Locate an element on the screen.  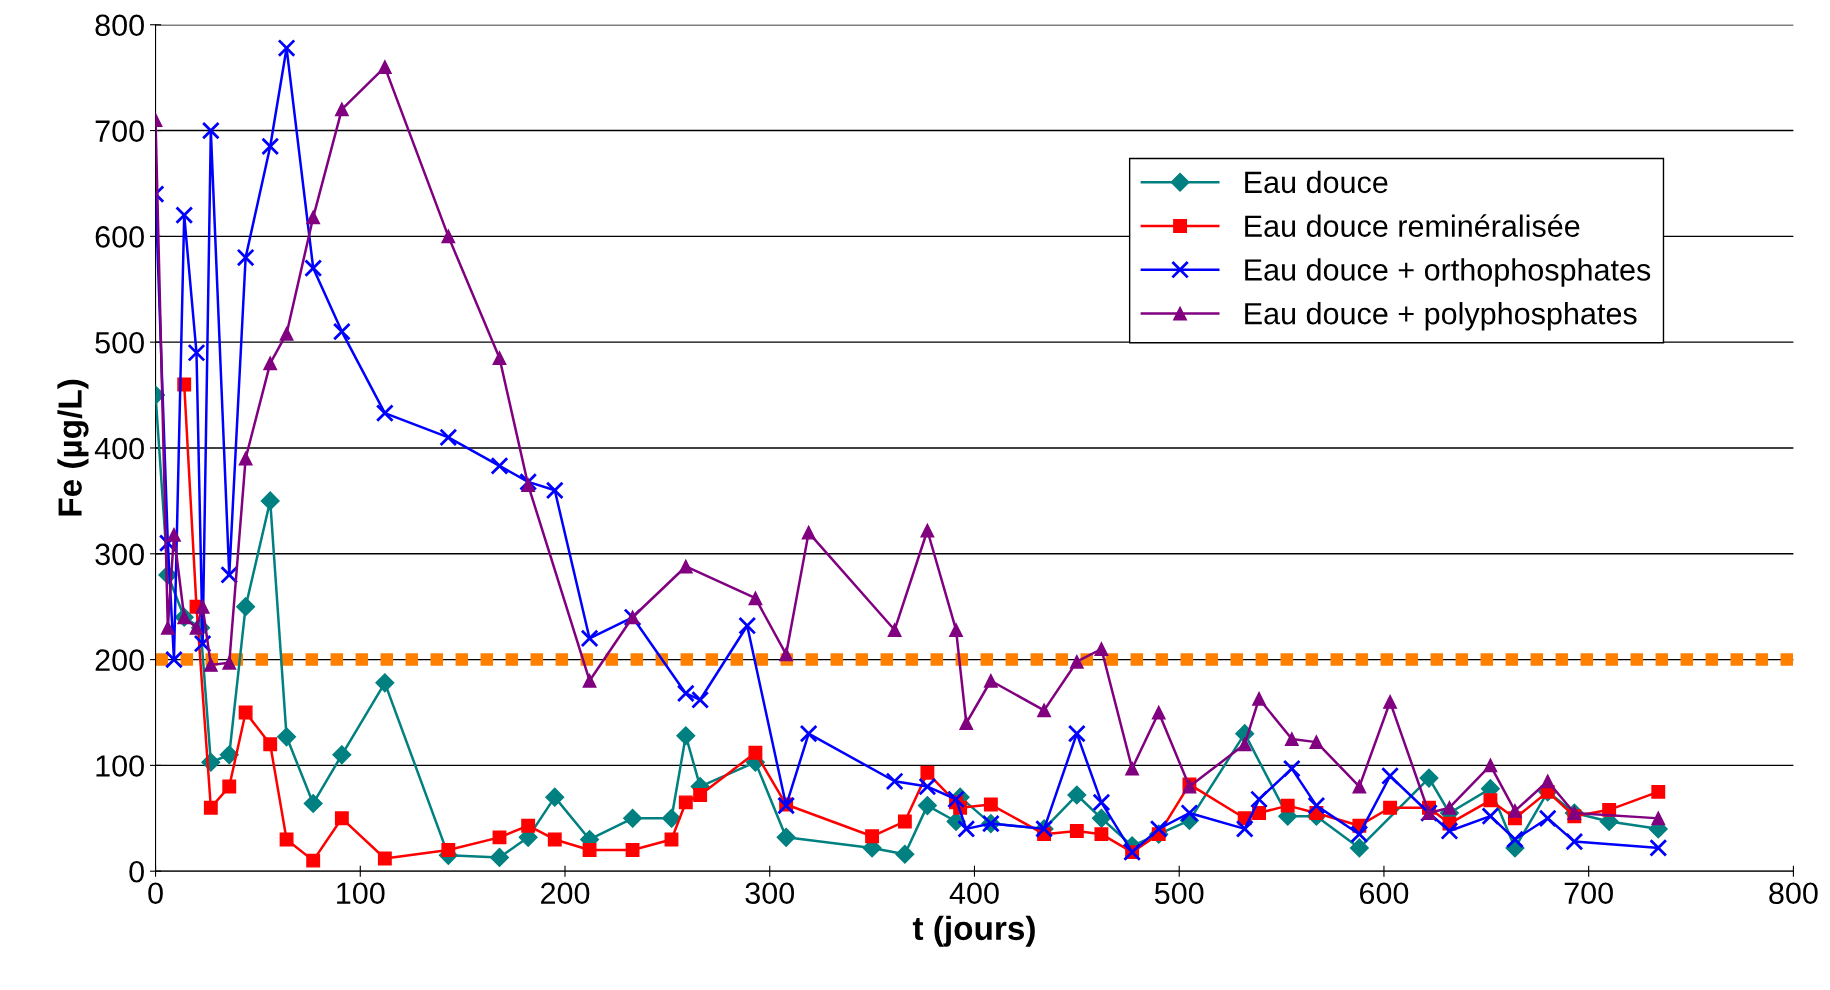
x-tick-label: 0 is located at coordinates (155, 893).